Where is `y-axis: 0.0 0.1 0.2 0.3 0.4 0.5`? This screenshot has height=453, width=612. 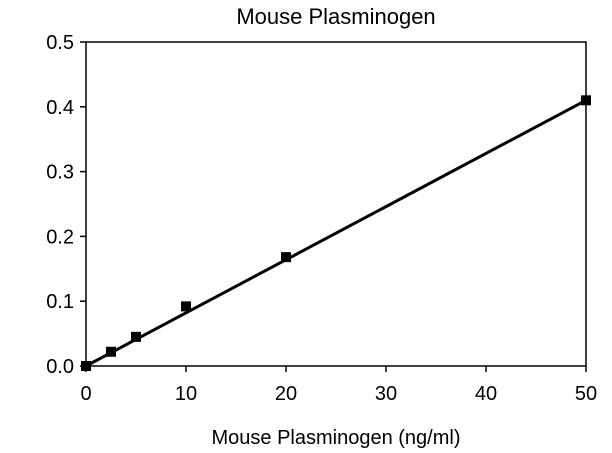 y-axis: 0.0 0.1 0.2 0.3 0.4 0.5 is located at coordinates (66, 205).